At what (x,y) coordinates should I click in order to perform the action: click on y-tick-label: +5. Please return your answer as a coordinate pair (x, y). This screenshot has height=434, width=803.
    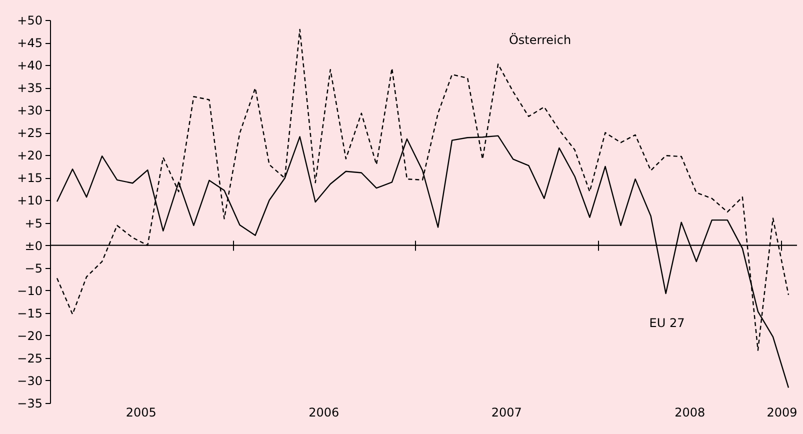
    Looking at the image, I should click on (33, 223).